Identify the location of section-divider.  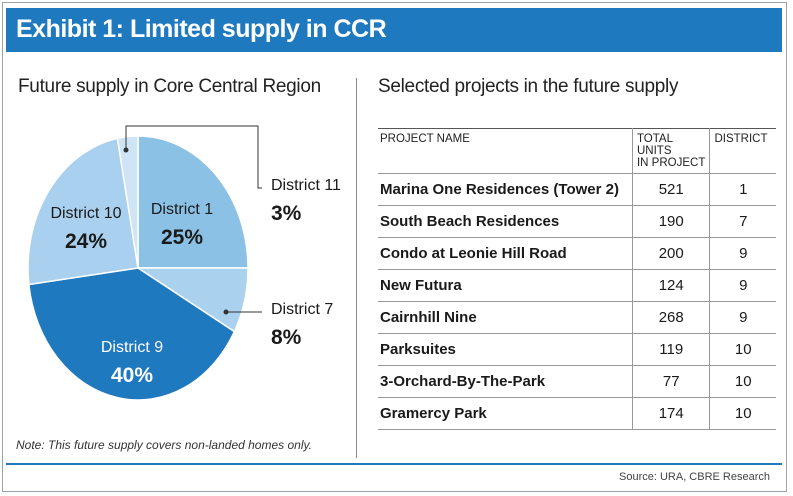
(356, 268).